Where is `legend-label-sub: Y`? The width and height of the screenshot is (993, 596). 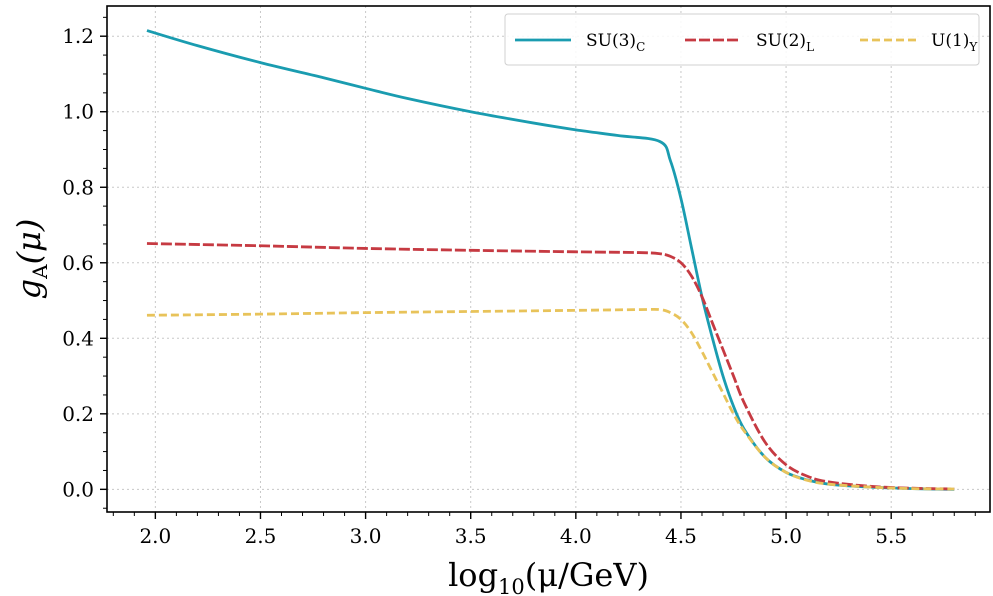 legend-label-sub: Y is located at coordinates (973, 47).